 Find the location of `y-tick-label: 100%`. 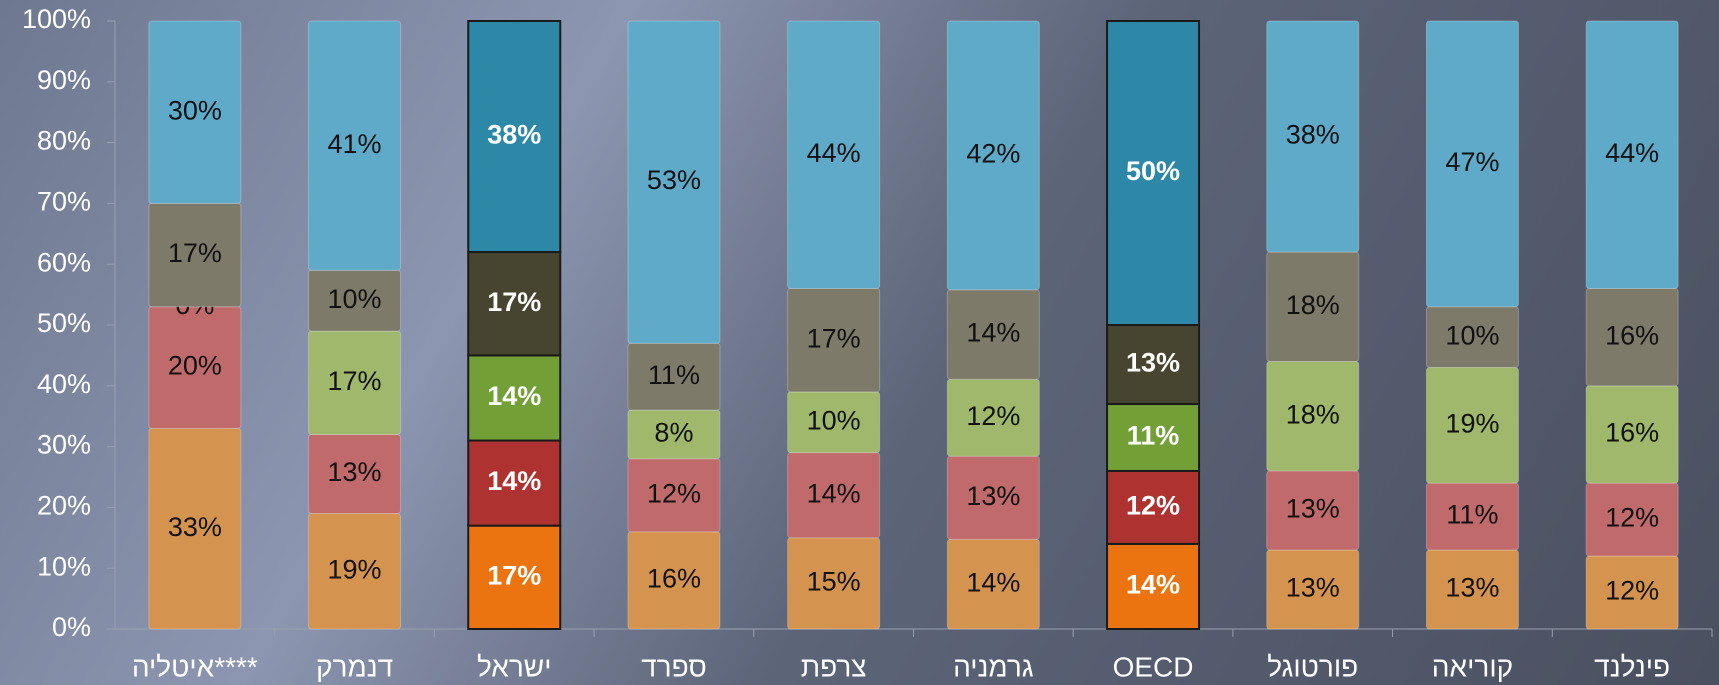

y-tick-label: 100% is located at coordinates (56, 19).